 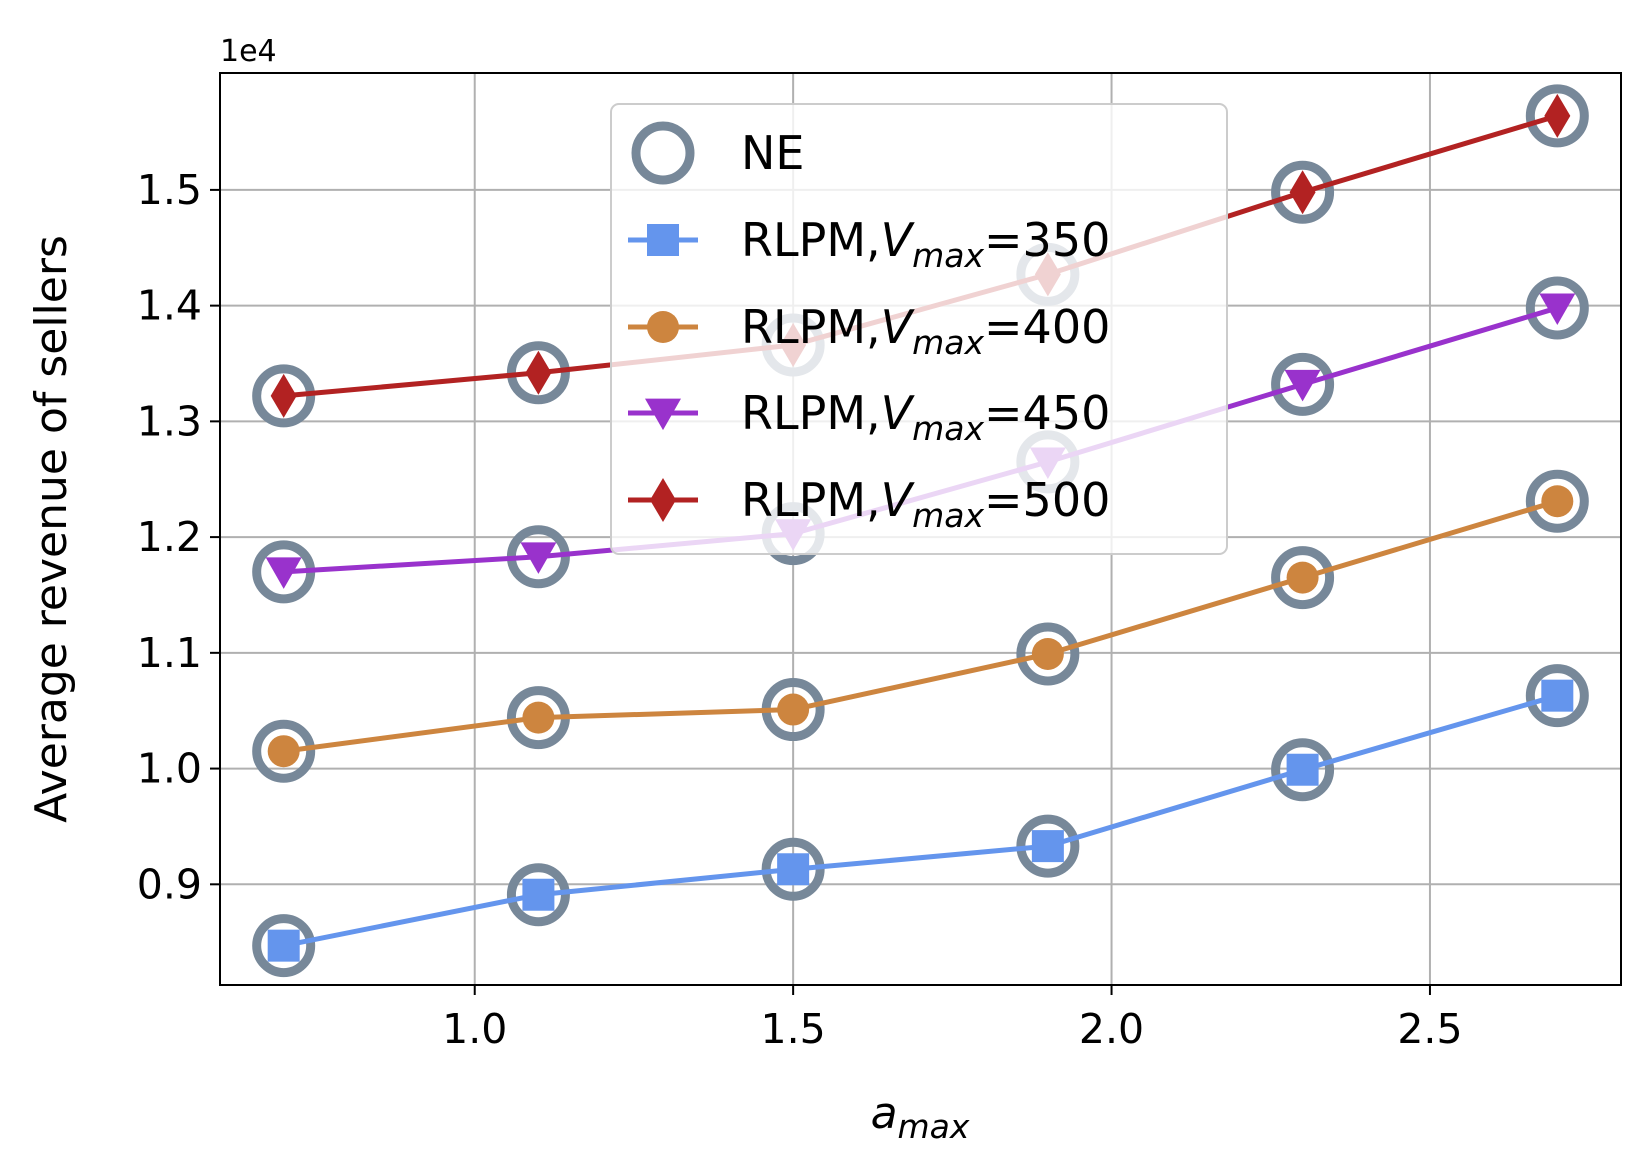 I want to click on x-axis-label-sub: max, so click(x=934, y=1126).